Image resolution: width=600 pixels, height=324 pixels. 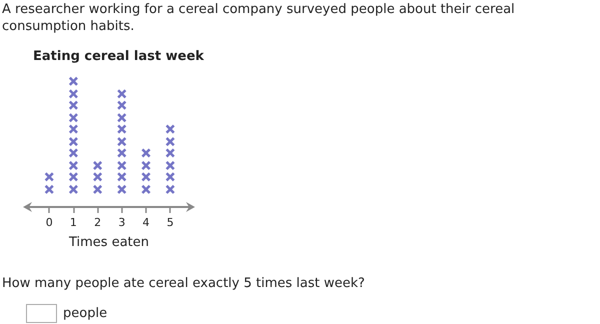 What do you see at coordinates (85, 313) in the screenshot?
I see `text: people` at bounding box center [85, 313].